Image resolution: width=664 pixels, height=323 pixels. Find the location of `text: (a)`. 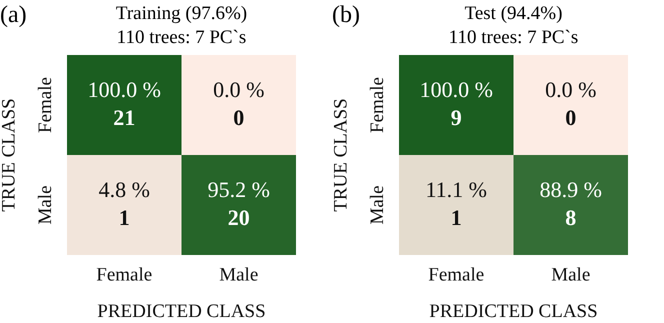

text: (a) is located at coordinates (13, 15).